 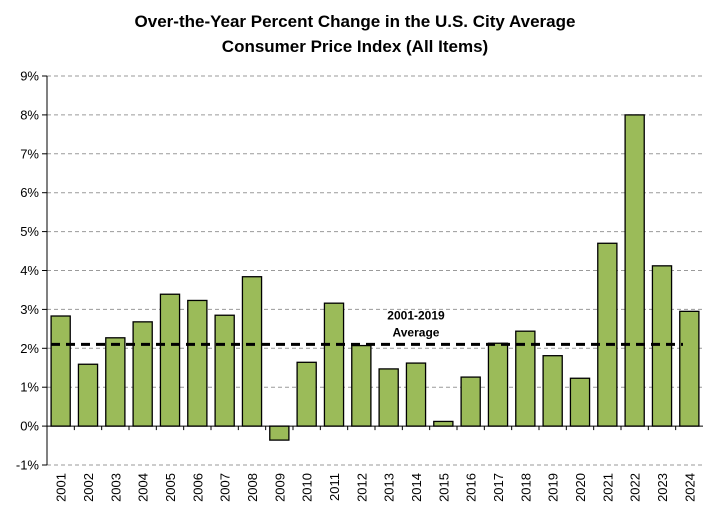 I want to click on x-tick-label: 2008, so click(x=252, y=487).